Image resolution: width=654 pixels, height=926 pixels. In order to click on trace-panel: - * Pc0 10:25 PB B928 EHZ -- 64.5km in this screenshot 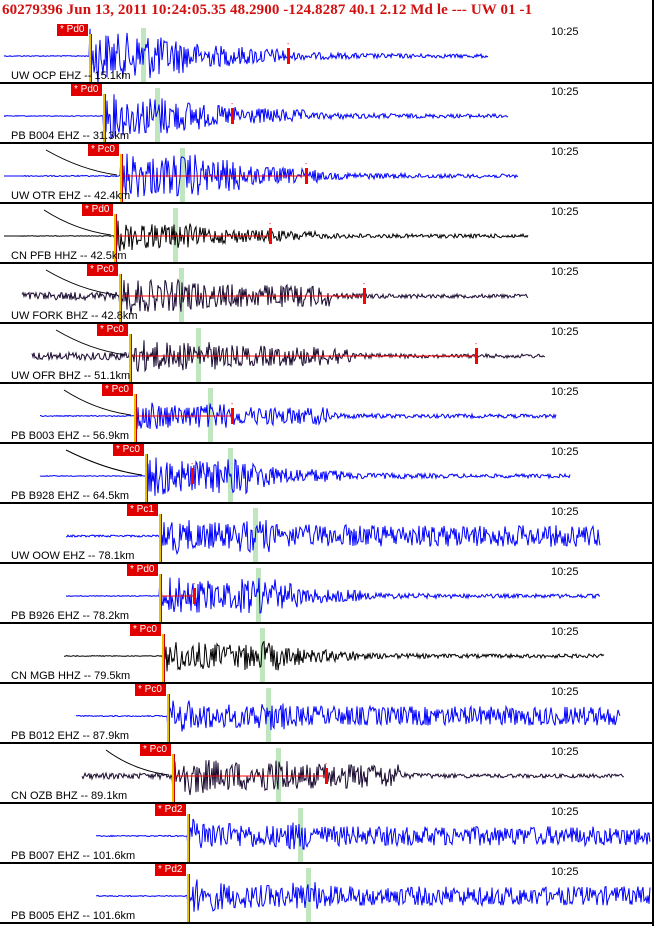, I will do `click(327, 474)`.